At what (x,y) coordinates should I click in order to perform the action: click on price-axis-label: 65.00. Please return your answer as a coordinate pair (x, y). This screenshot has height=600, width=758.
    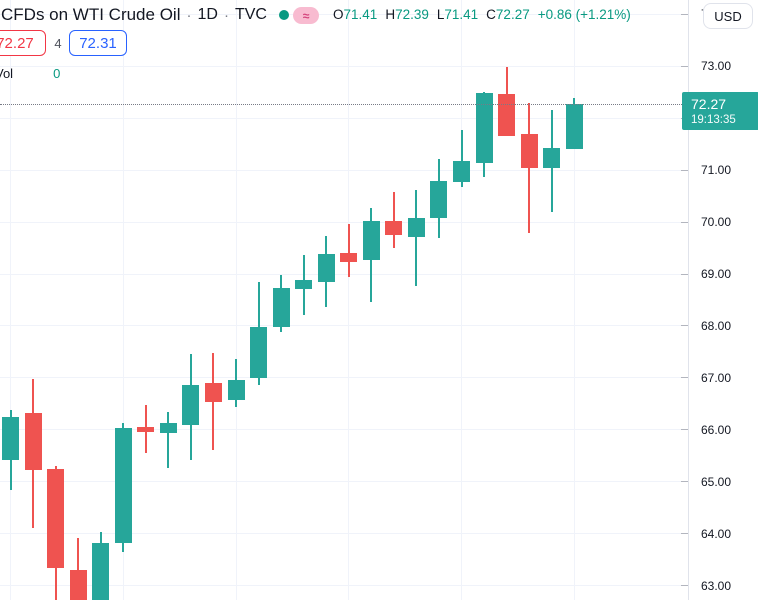
    Looking at the image, I should click on (716, 481).